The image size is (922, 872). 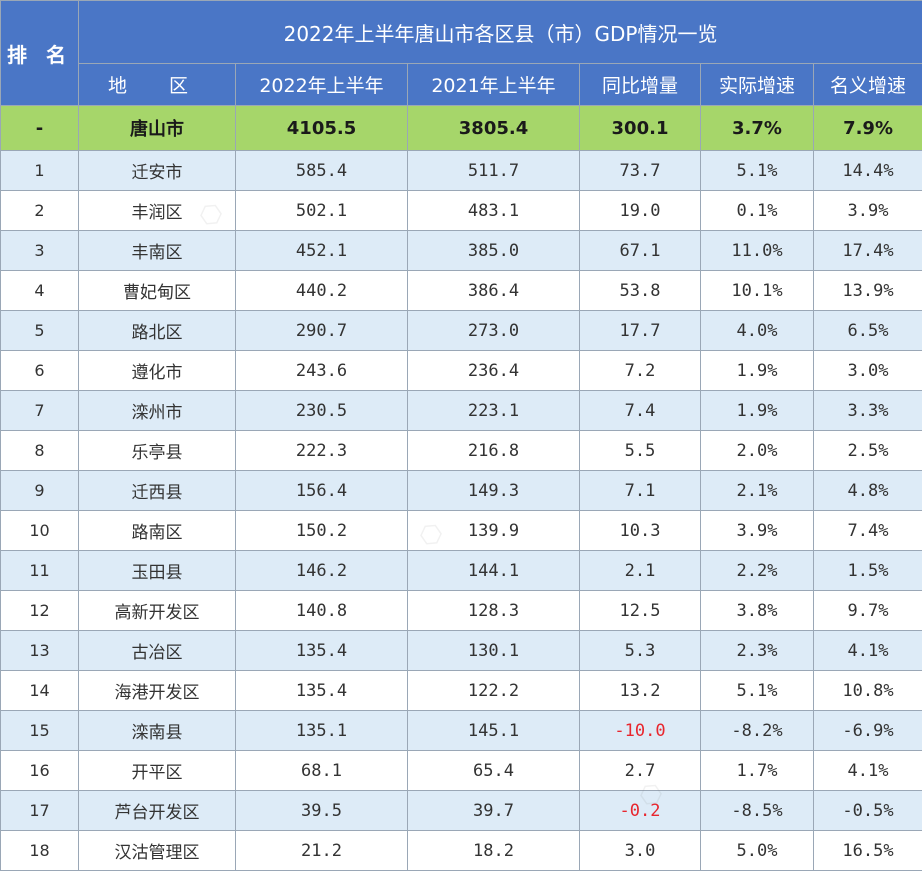 What do you see at coordinates (757, 610) in the screenshot?
I see `row-real-growth: 3.8%` at bounding box center [757, 610].